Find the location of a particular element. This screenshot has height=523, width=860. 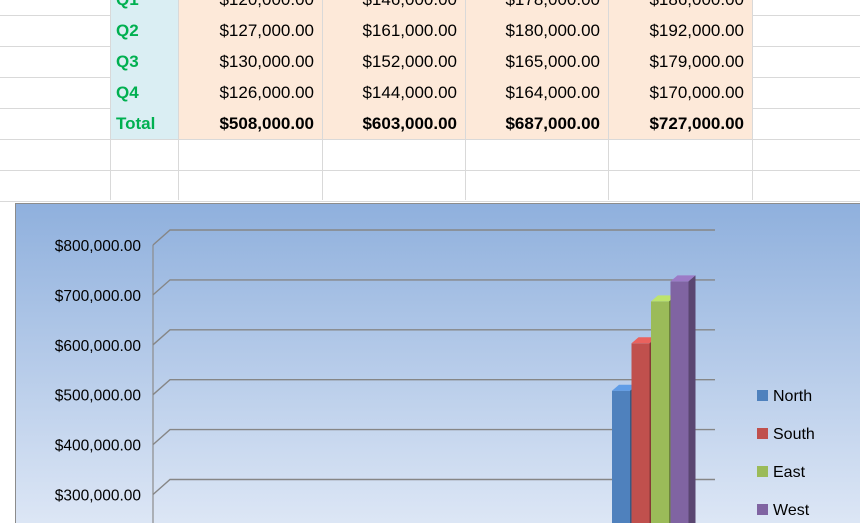

y-tick-label: $700,000.00 is located at coordinates (98, 296).